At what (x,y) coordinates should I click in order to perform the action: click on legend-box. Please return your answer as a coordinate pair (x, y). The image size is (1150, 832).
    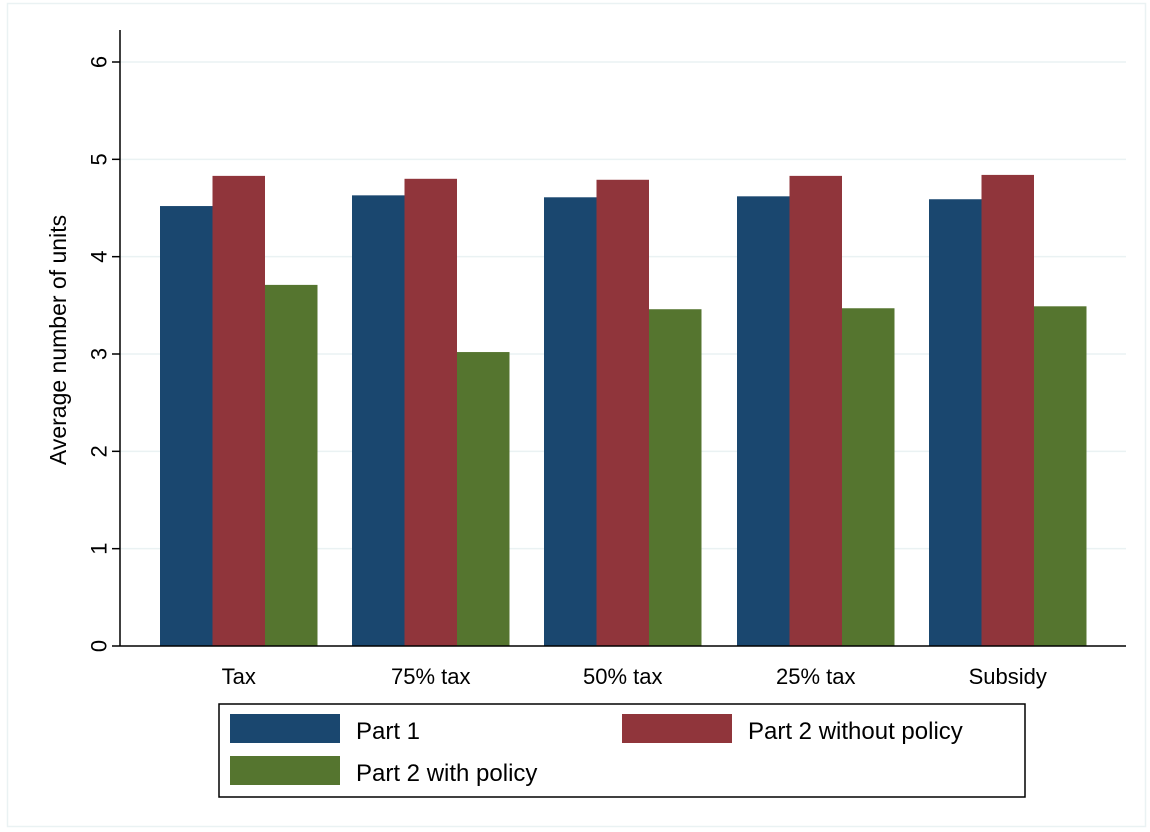
    Looking at the image, I should click on (622, 750).